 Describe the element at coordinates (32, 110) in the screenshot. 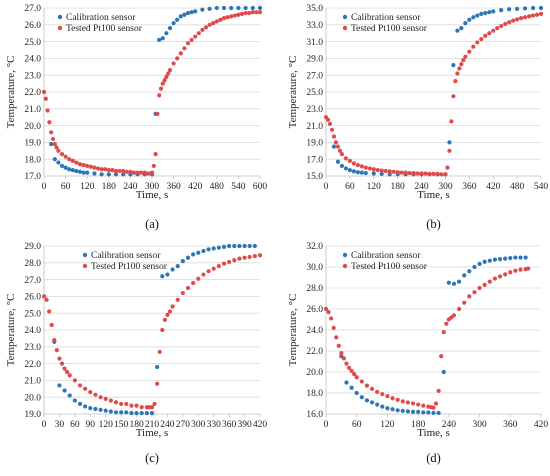

I see `y-tick-label: 21.0` at that location.